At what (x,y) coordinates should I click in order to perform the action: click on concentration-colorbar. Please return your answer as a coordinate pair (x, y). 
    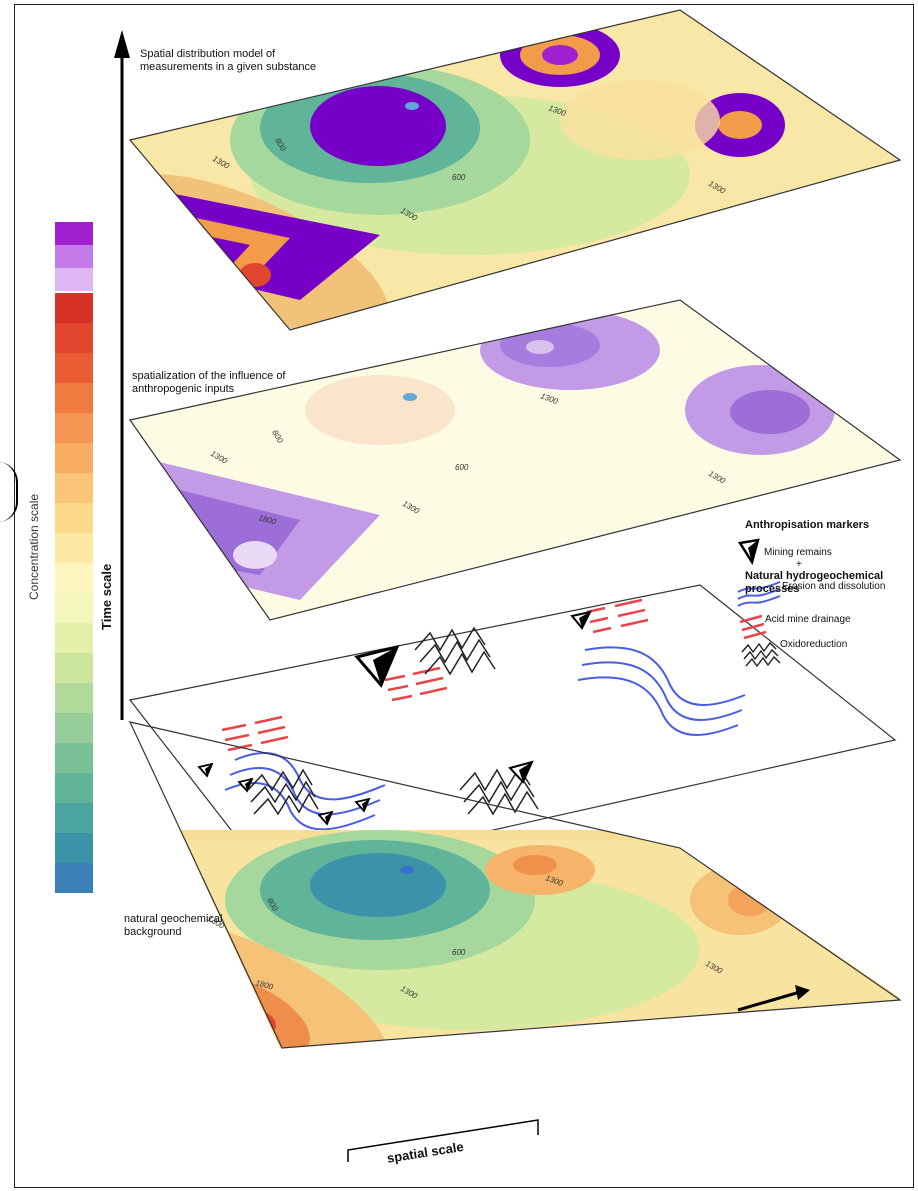
    Looking at the image, I should click on (74, 557).